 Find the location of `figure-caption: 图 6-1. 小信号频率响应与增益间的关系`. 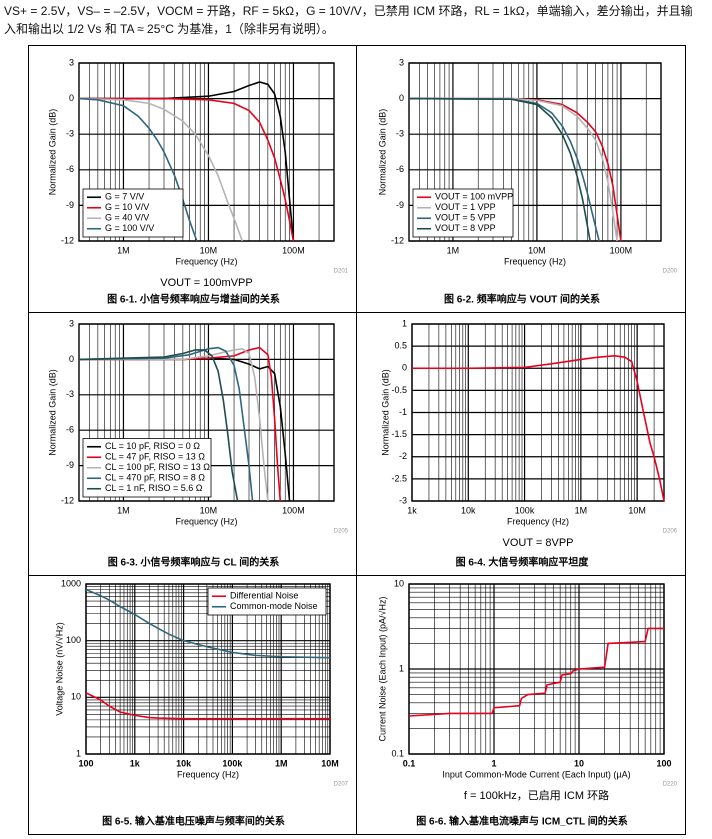

figure-caption: 图 6-1. 小信号频率响应与增益间的关系 is located at coordinates (193, 299).